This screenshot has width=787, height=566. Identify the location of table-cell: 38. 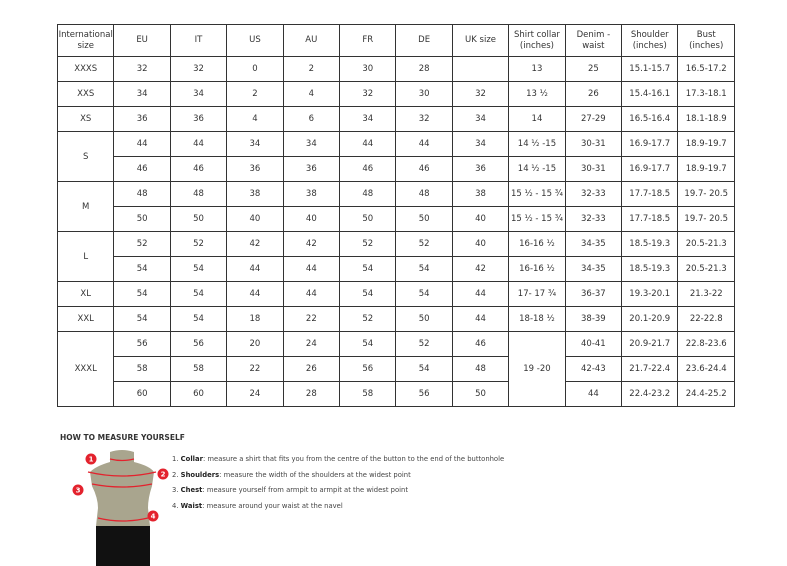
(311, 194).